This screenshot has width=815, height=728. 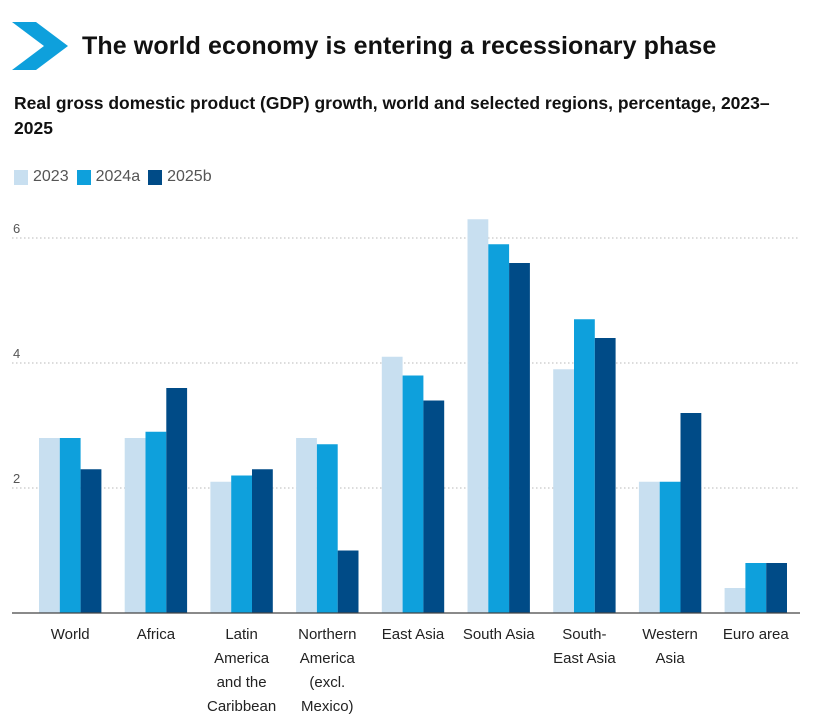 I want to click on bar-2-2023, so click(x=221, y=547).